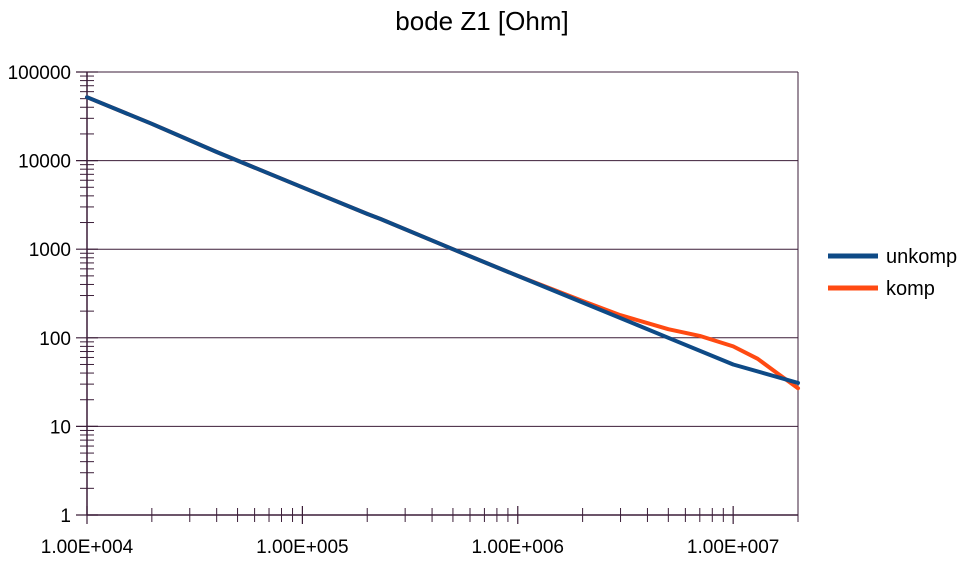 The height and width of the screenshot is (564, 968). I want to click on x-tick-label: 1.00E+007, so click(733, 547).